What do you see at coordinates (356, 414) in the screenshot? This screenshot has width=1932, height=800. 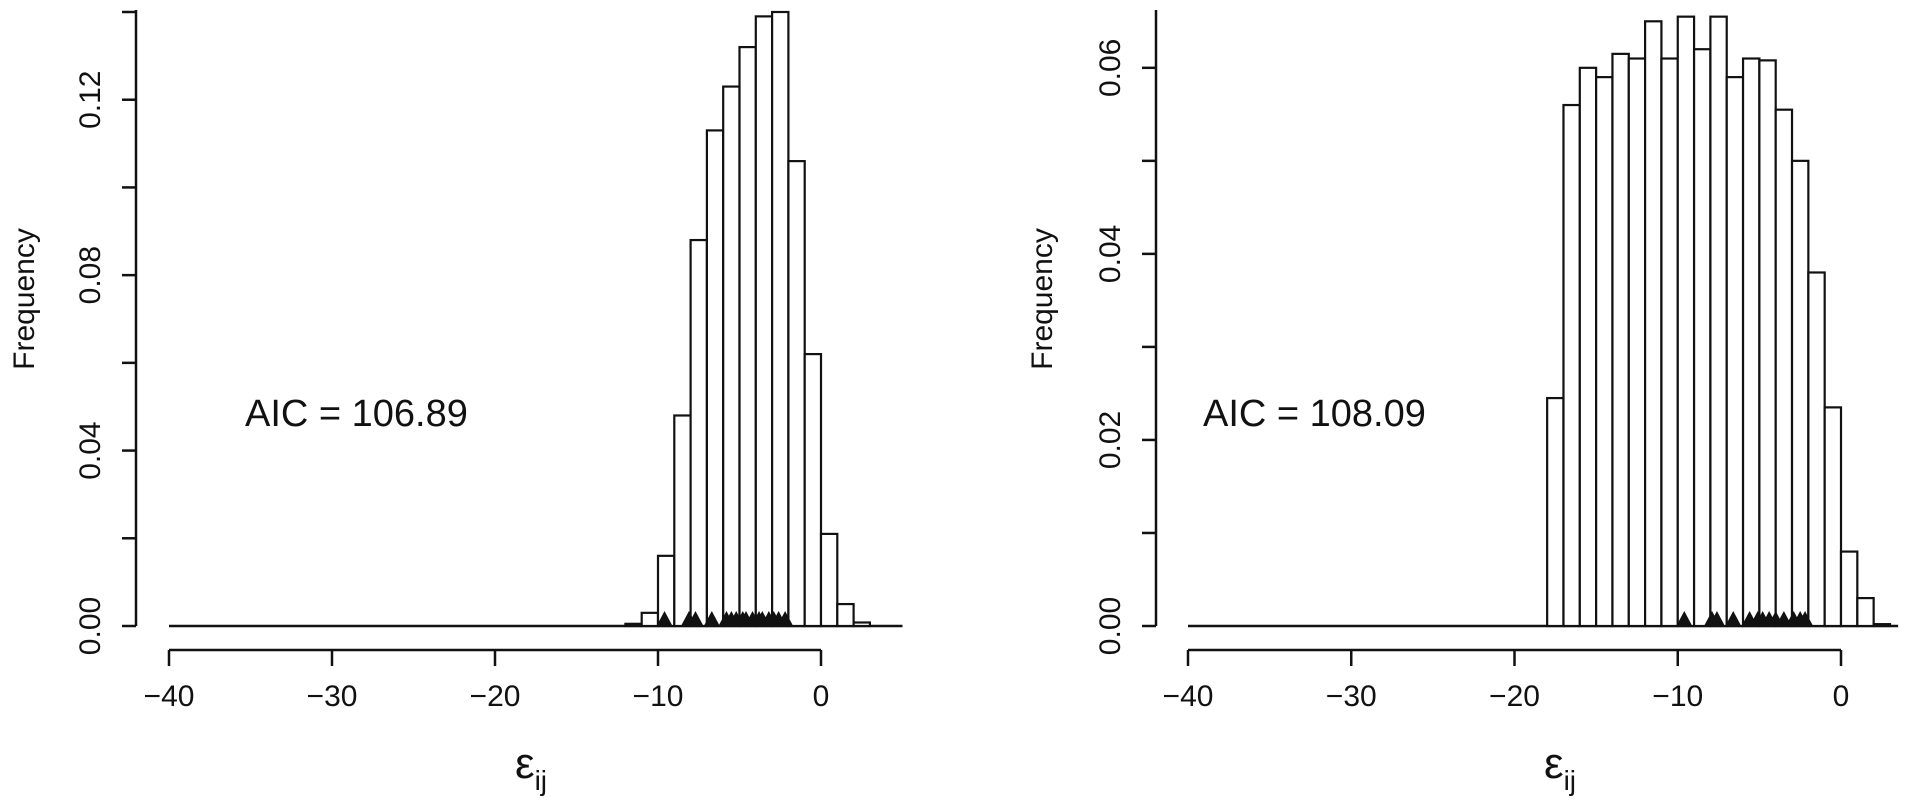 I see `aic-annotation: AIC = 106.89` at bounding box center [356, 414].